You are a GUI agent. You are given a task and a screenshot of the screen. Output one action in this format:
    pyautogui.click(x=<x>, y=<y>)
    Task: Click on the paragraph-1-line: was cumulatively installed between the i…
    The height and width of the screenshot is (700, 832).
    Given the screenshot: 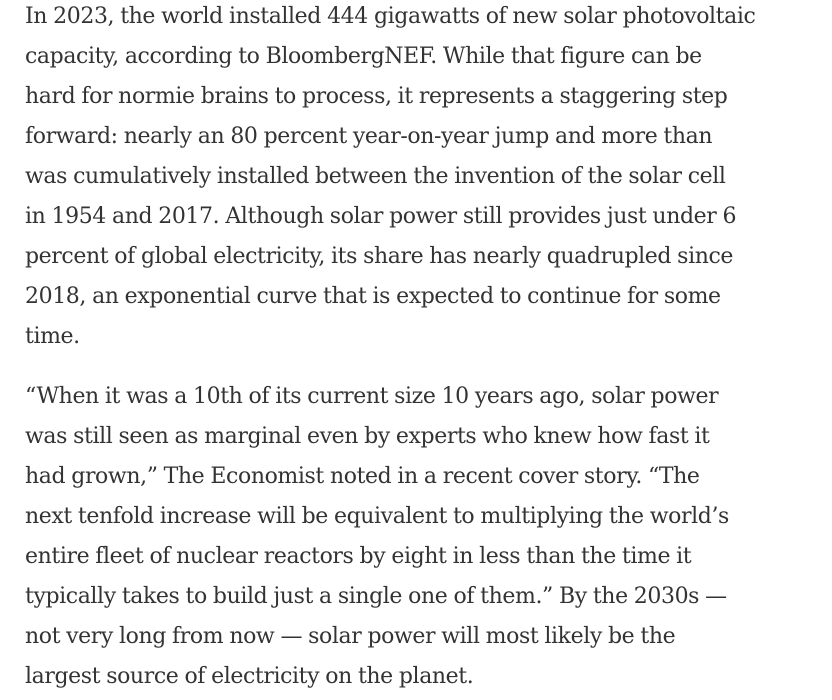 What is the action you would take?
    pyautogui.click(x=375, y=176)
    